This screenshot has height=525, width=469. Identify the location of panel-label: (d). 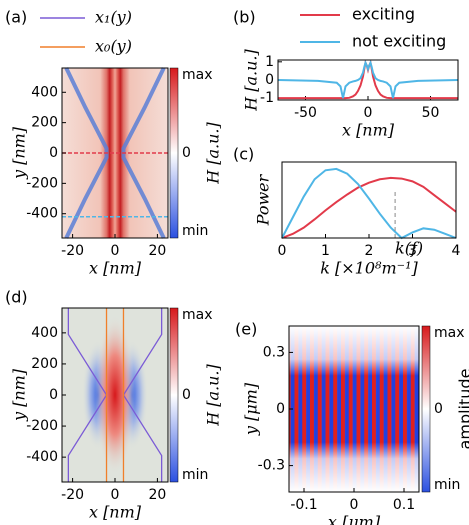
(16, 297).